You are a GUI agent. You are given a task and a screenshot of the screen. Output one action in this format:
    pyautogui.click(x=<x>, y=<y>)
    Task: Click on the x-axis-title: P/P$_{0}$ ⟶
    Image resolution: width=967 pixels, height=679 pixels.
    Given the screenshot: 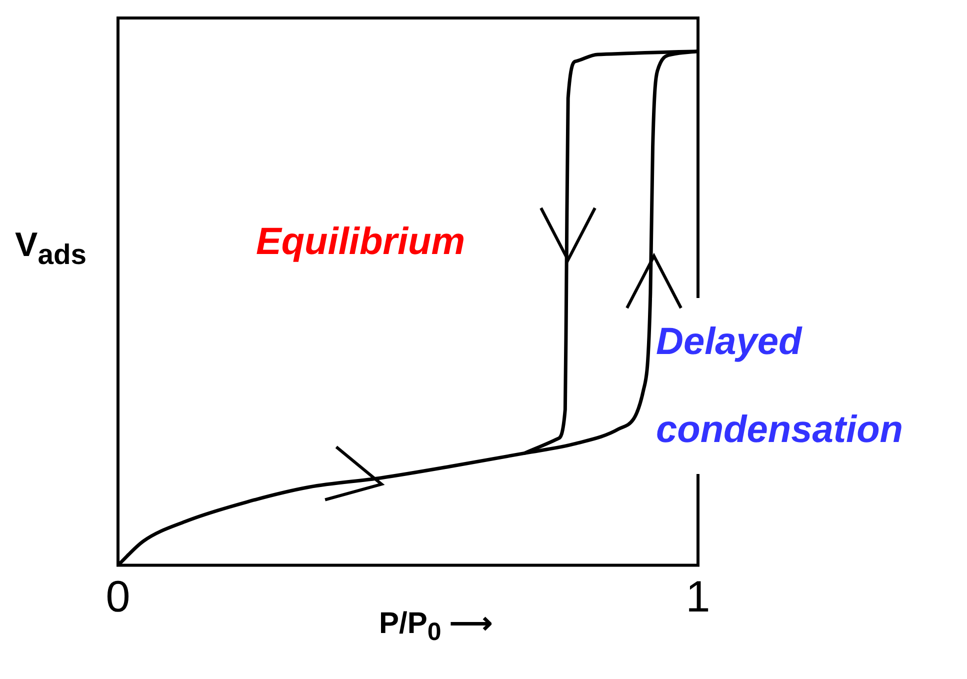 What is the action you would take?
    pyautogui.click(x=436, y=627)
    